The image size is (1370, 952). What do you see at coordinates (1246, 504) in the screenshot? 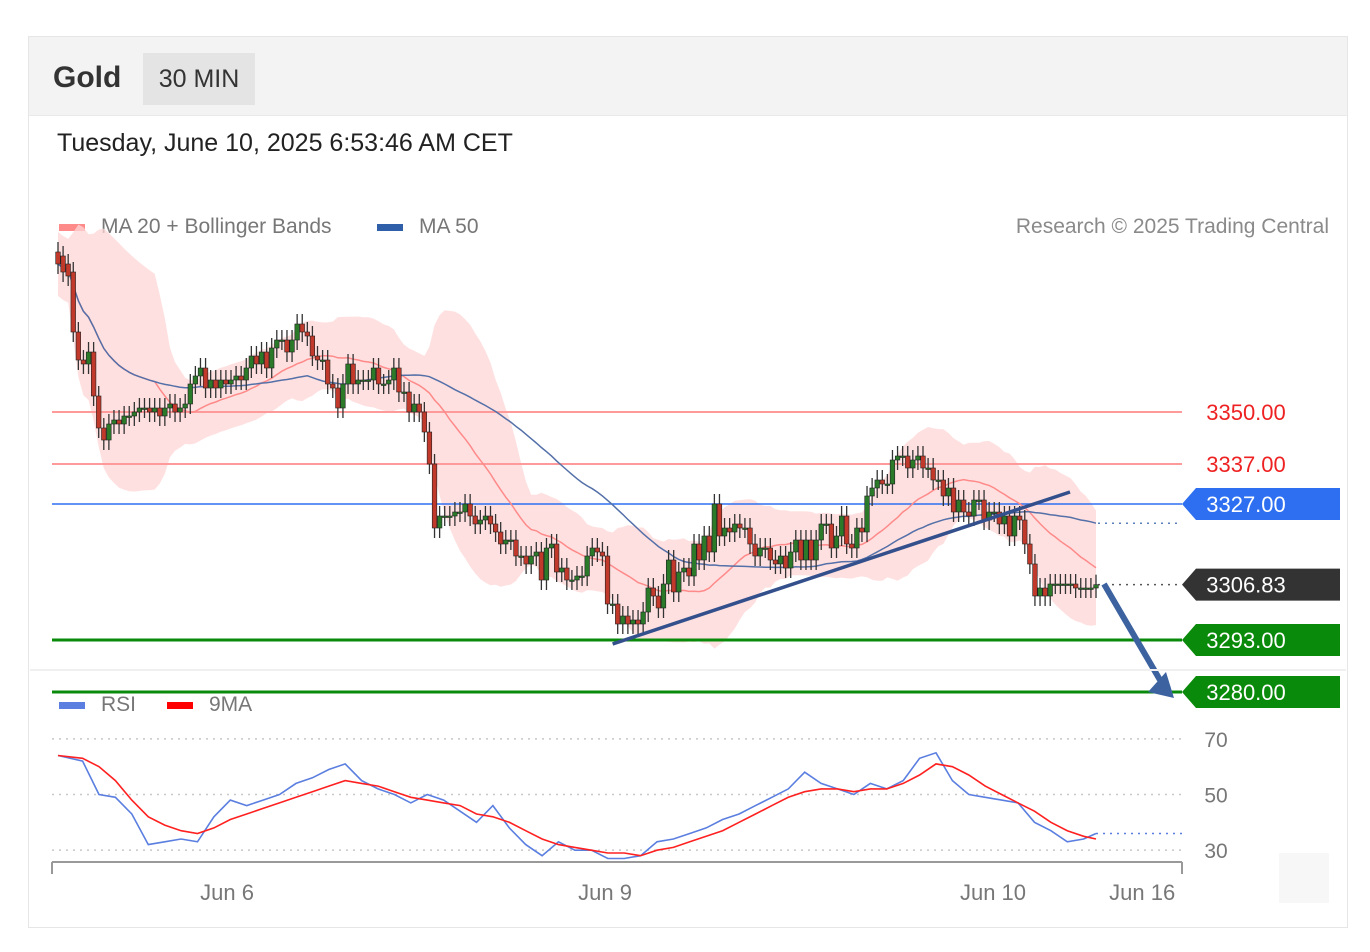
I see `price-level-label: 3327.00` at bounding box center [1246, 504].